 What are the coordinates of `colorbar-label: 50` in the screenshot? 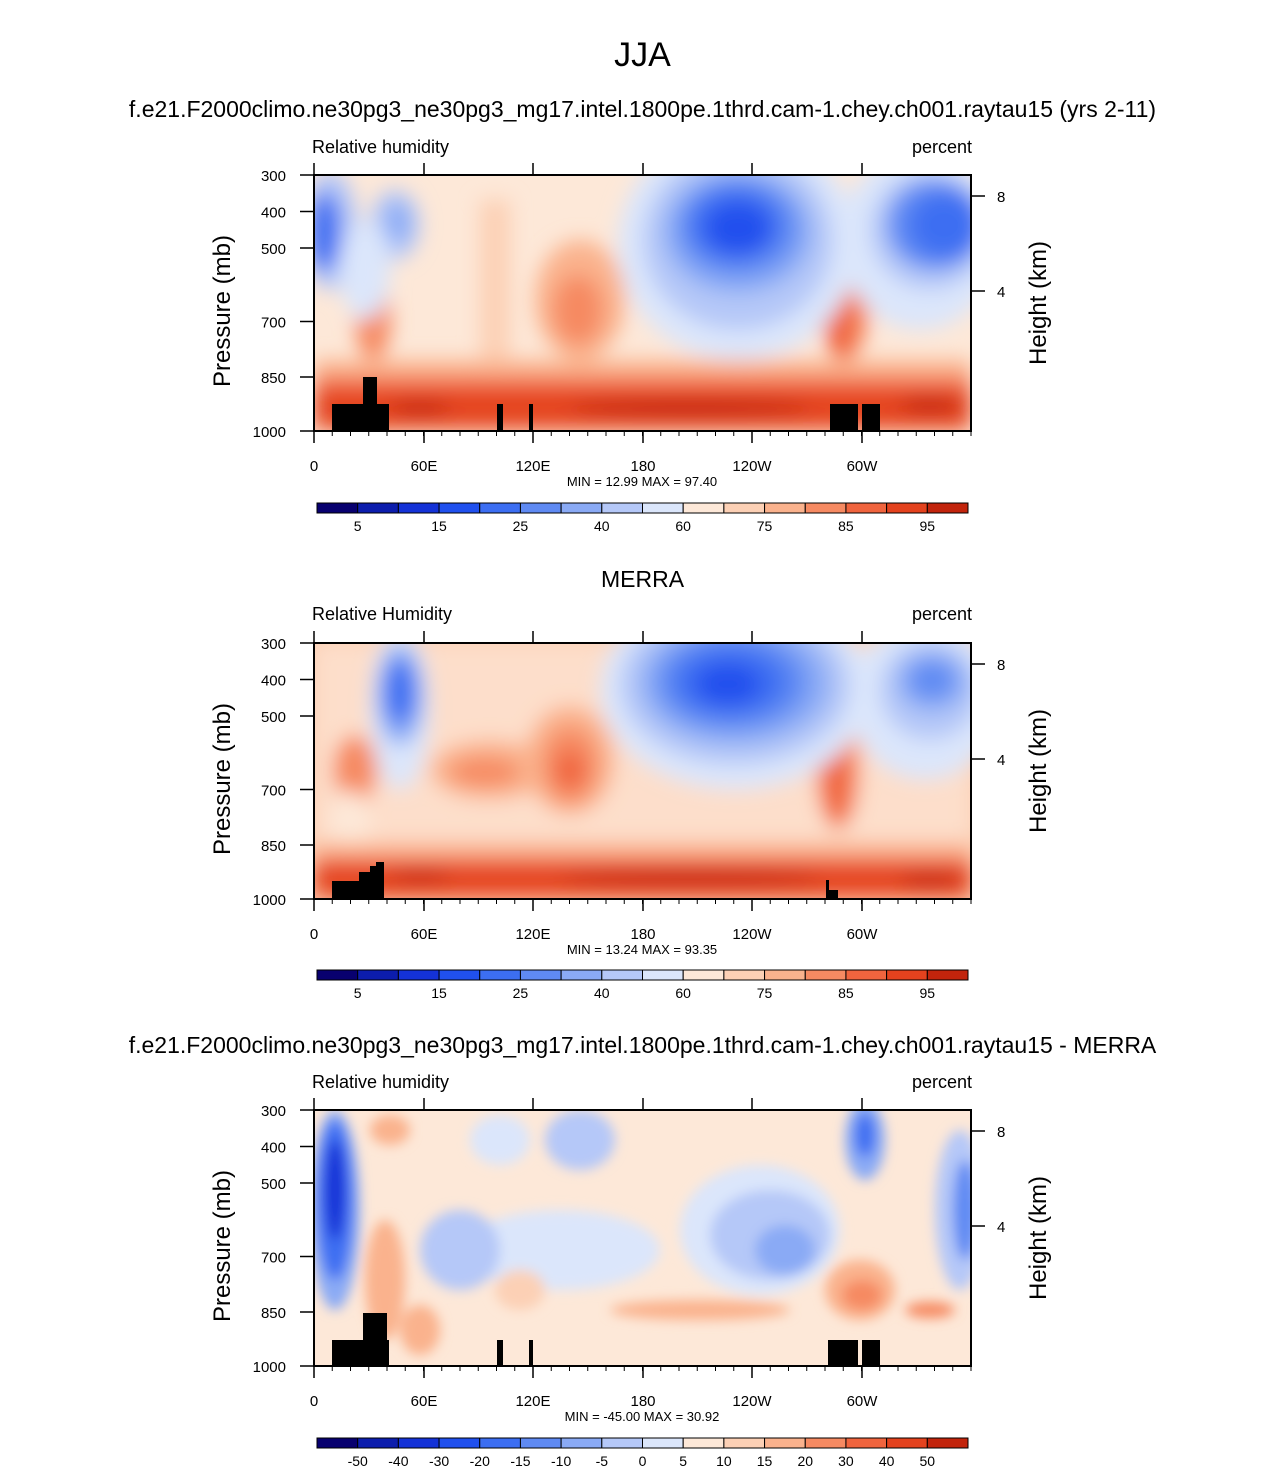 It's located at (928, 1461).